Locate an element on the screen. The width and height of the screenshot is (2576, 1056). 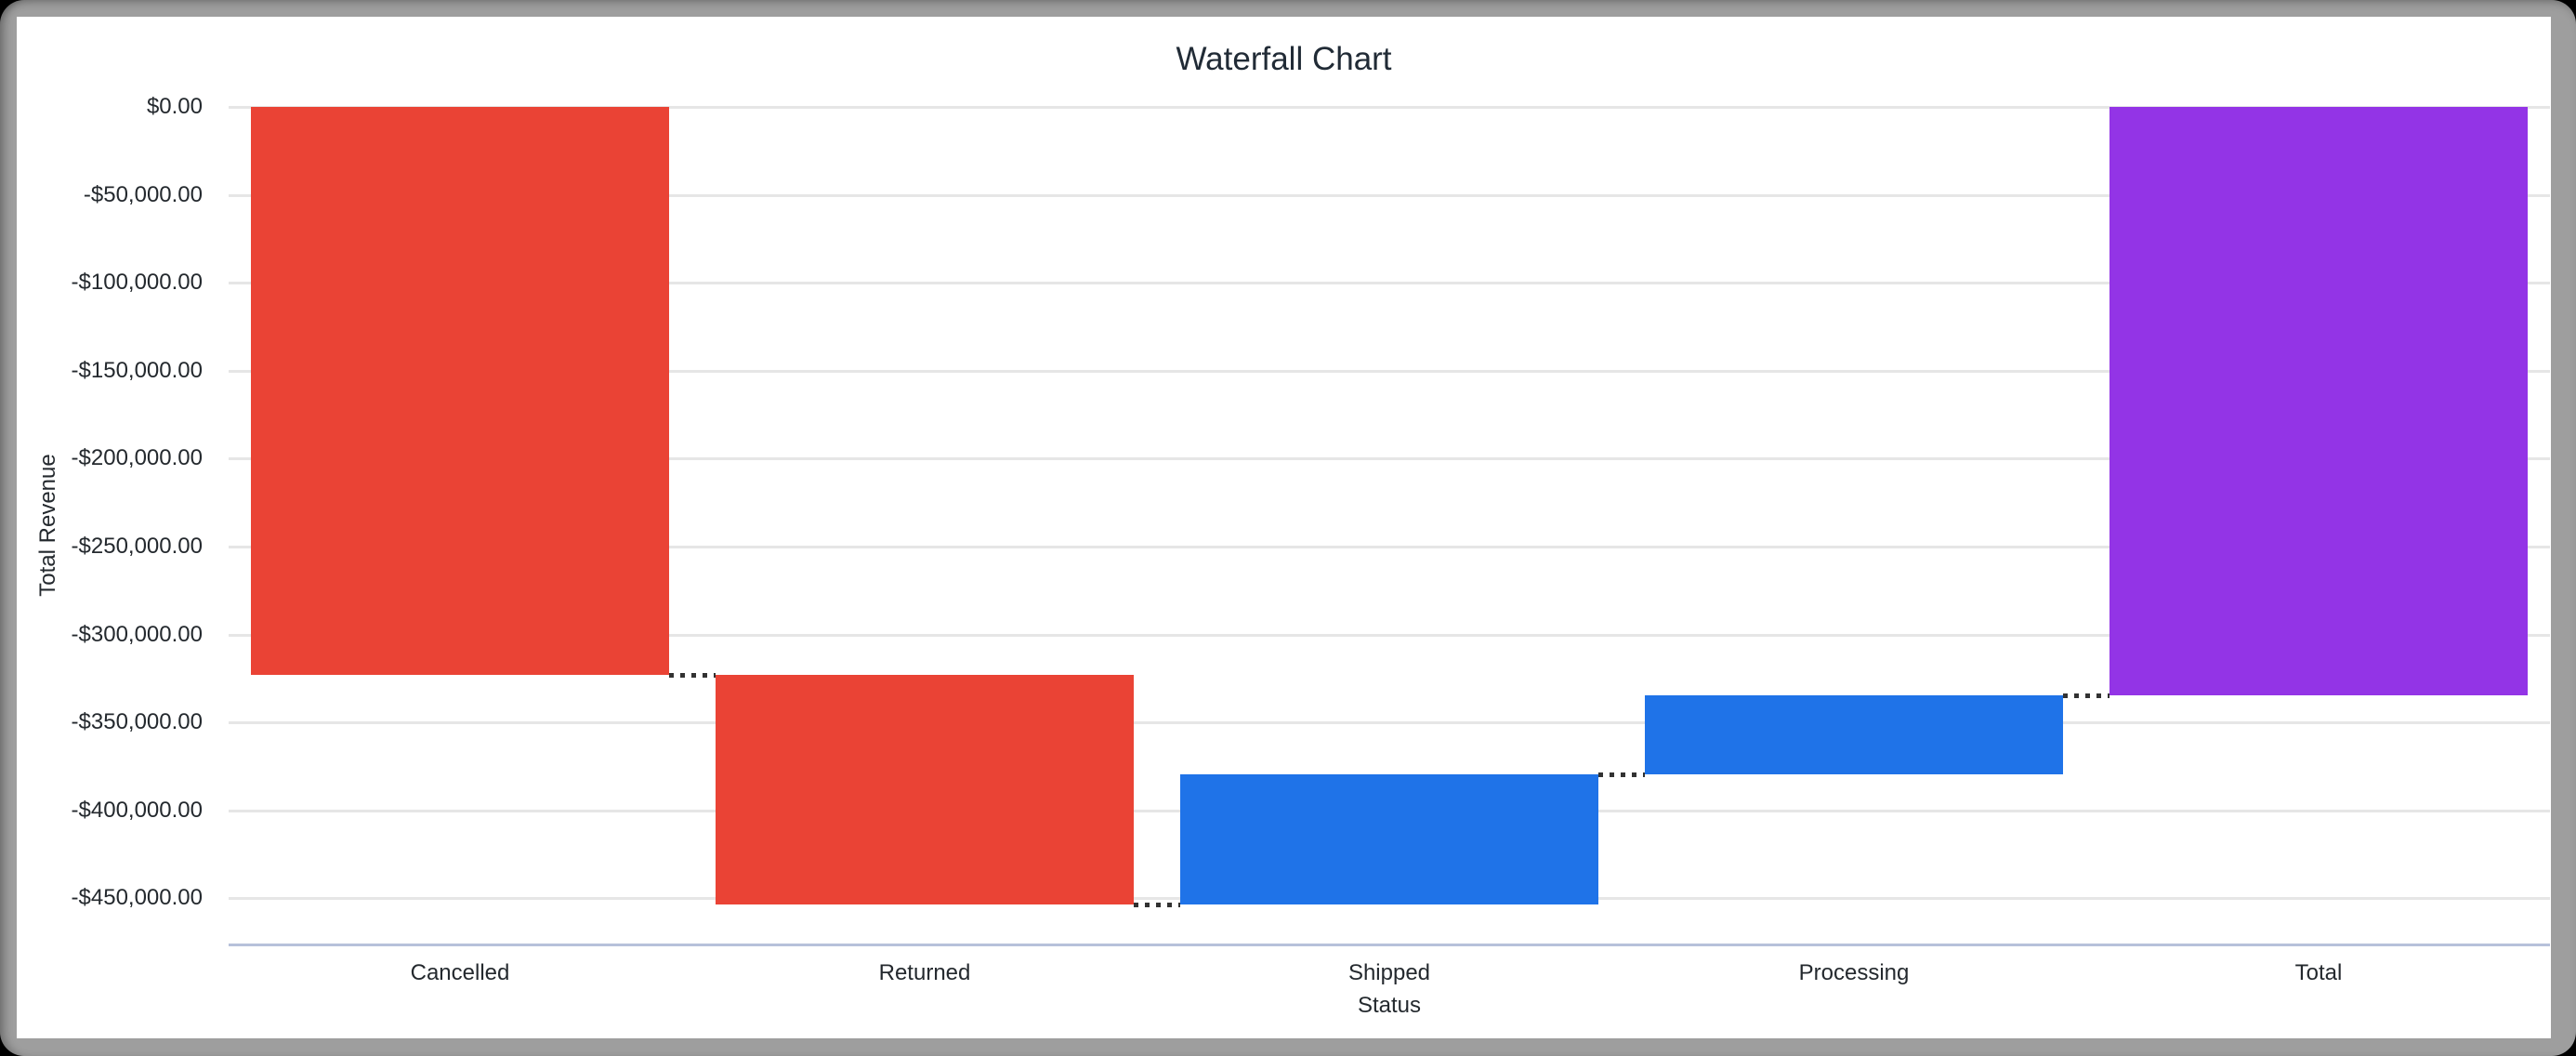
y-tick-label: -$50,000.00 is located at coordinates (143, 194).